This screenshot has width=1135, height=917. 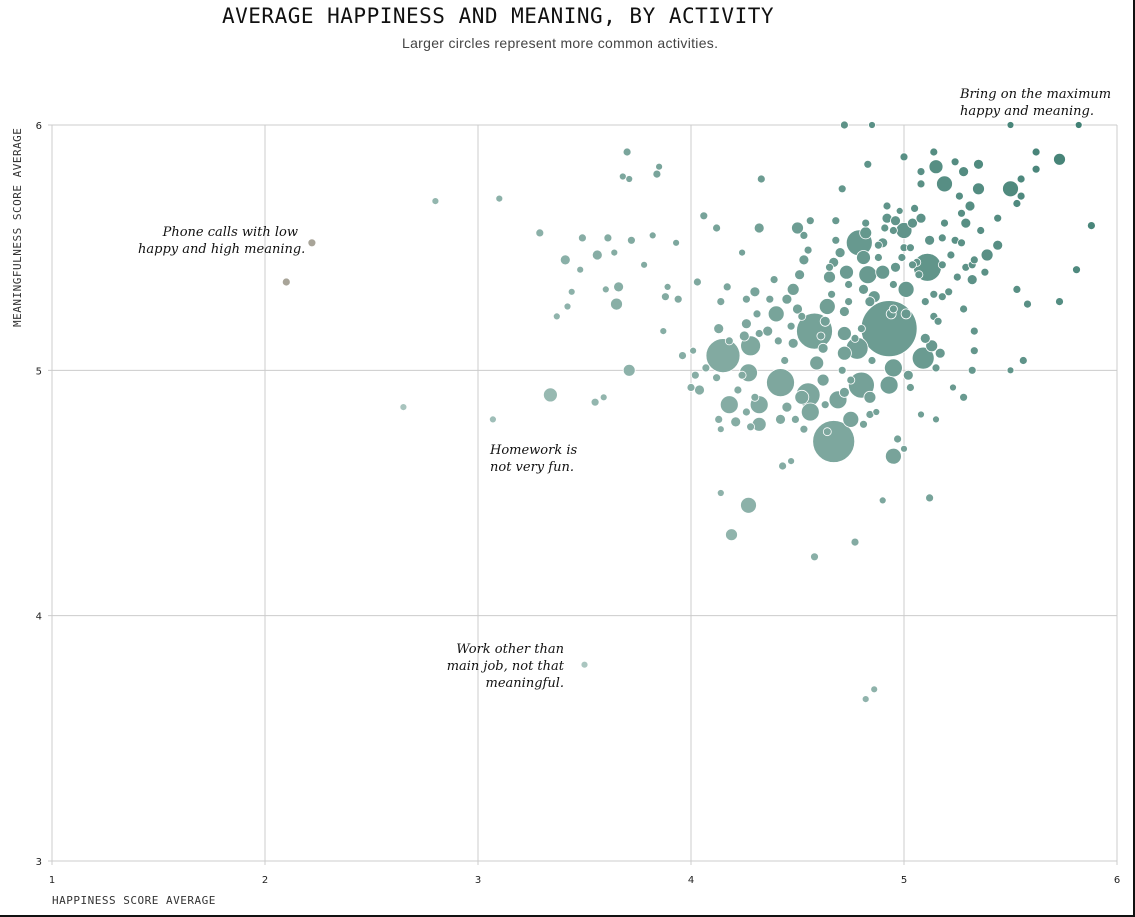 What do you see at coordinates (1134, 458) in the screenshot?
I see `frame-right-edge` at bounding box center [1134, 458].